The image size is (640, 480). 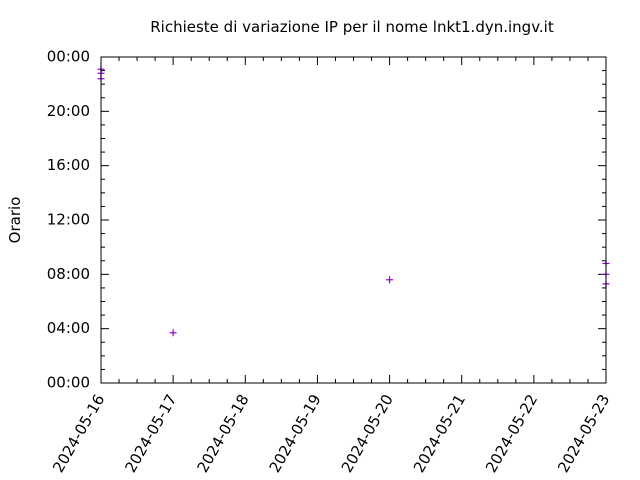 I want to click on x-tick-label: 2024-05-19, so click(x=295, y=433).